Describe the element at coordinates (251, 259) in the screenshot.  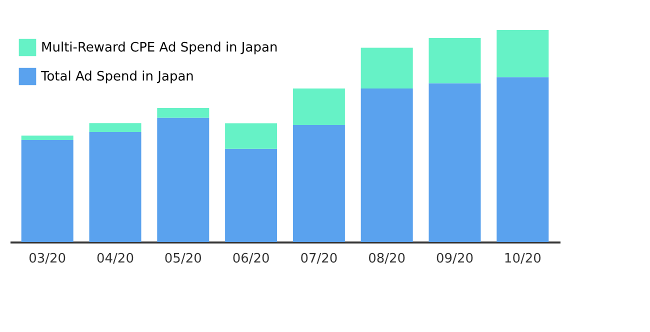
I see `x-tick-label: 06/20` at that location.